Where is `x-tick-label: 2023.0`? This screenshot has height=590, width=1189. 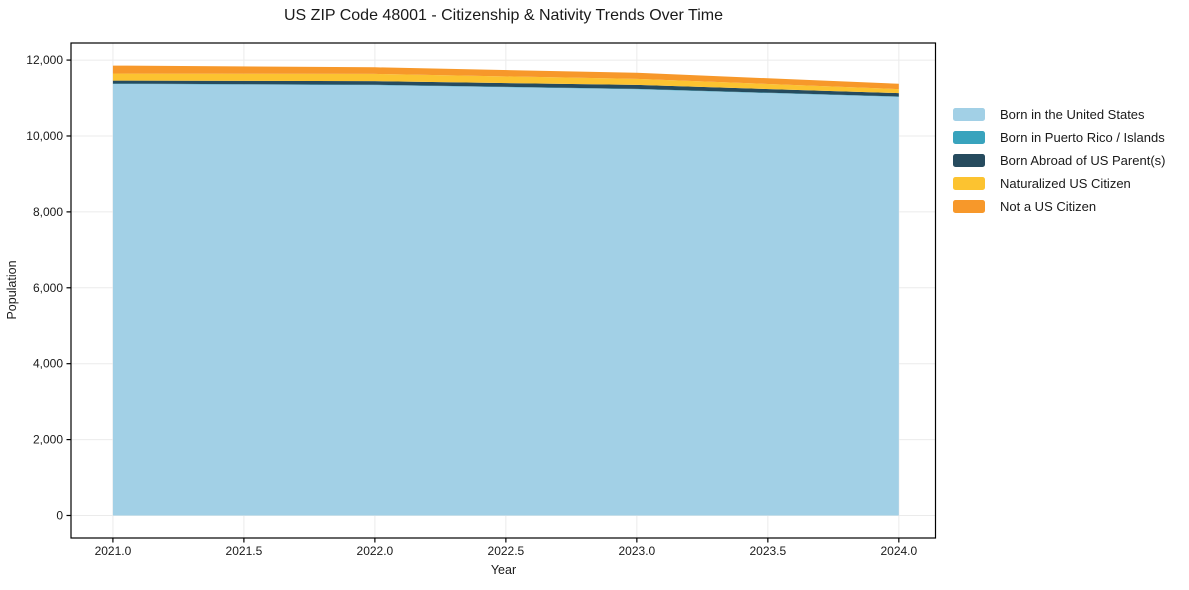 x-tick-label: 2023.0 is located at coordinates (637, 551).